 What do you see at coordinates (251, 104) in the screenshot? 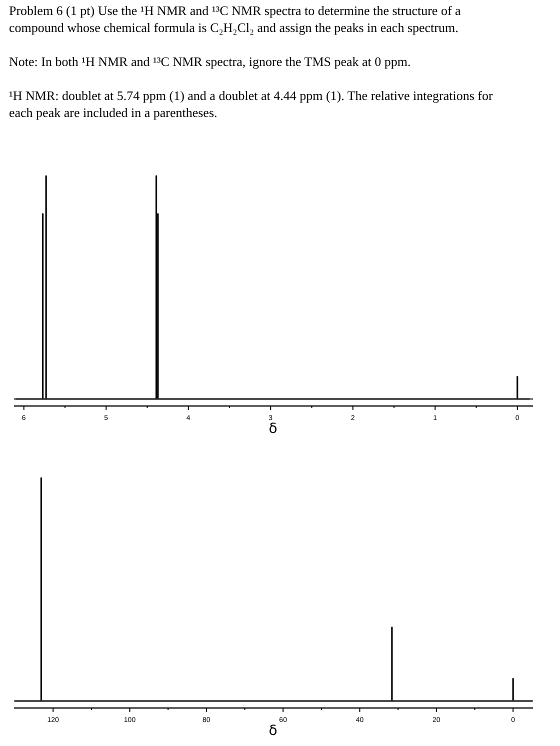
I see `text: ¹H NMR: doublet at 5.74 ppm (1) and a doublet at 4.44 ppm (1). The relative integrations for each peak are included in a parentheses.` at bounding box center [251, 104].